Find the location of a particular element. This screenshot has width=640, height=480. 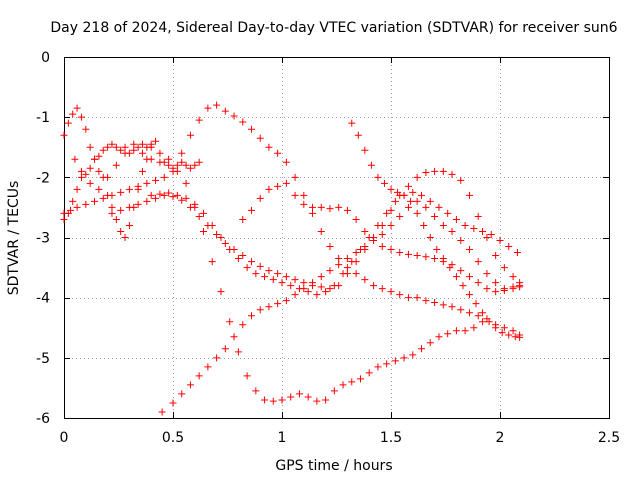

x-tick-label: 1 is located at coordinates (282, 438).